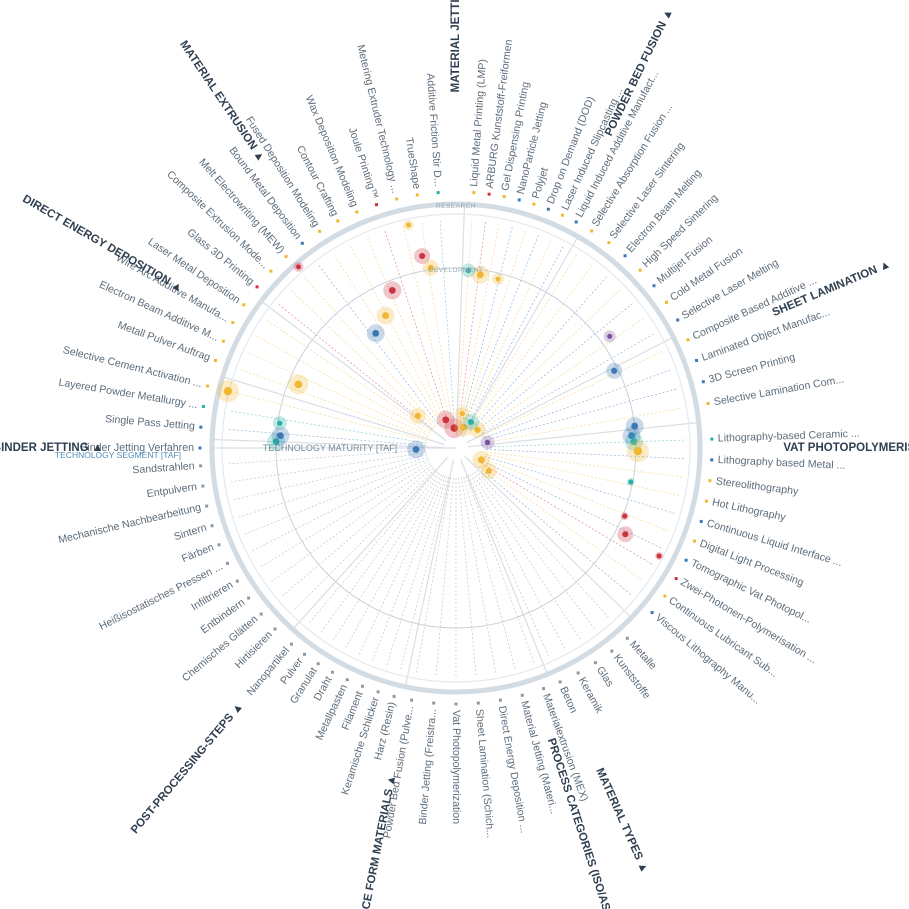 The image size is (909, 909). Describe the element at coordinates (198, 553) in the screenshot. I see `technology-label: Färben` at that location.